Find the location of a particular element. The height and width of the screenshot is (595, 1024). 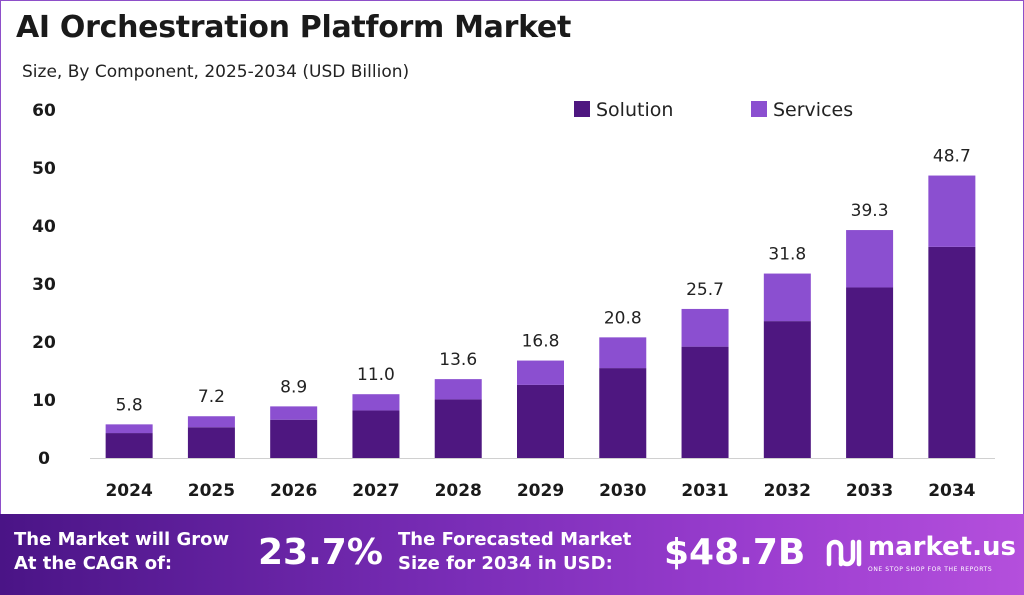

cagr-value: 23.7% is located at coordinates (320, 552).